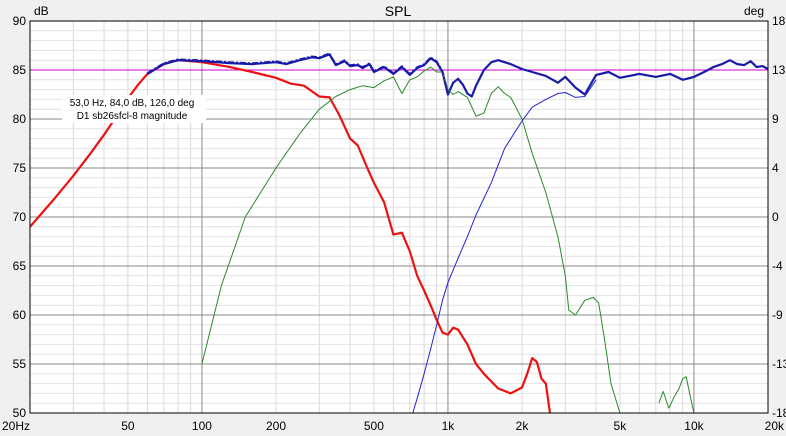 The height and width of the screenshot is (436, 786). I want to click on x-tick-label: 1k, so click(449, 426).